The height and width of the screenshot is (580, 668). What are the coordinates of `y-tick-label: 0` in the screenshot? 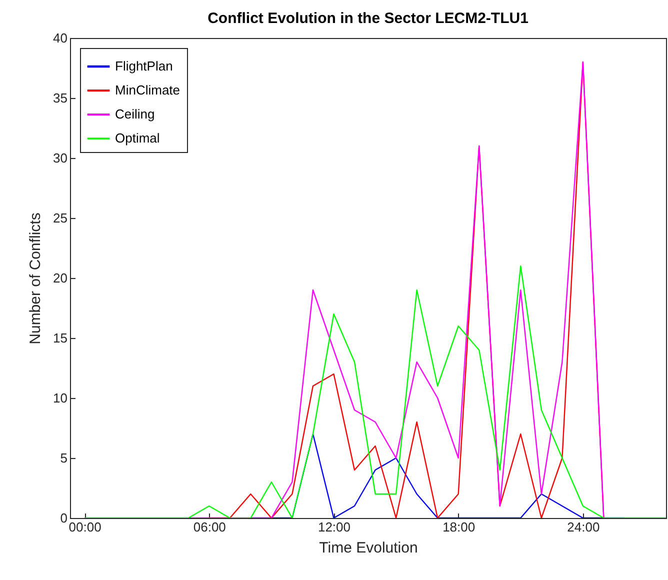 It's located at (64, 518).